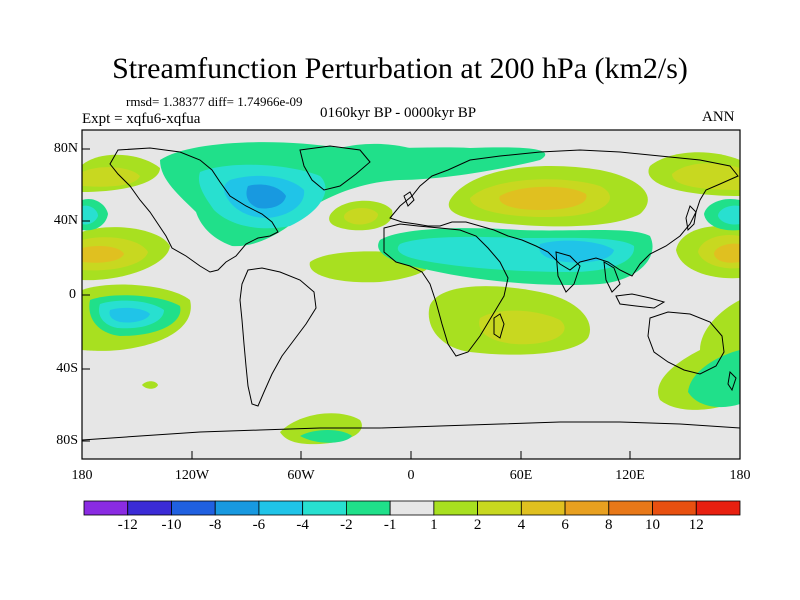 The image size is (800, 600). I want to click on coast-uk, so click(409, 199).